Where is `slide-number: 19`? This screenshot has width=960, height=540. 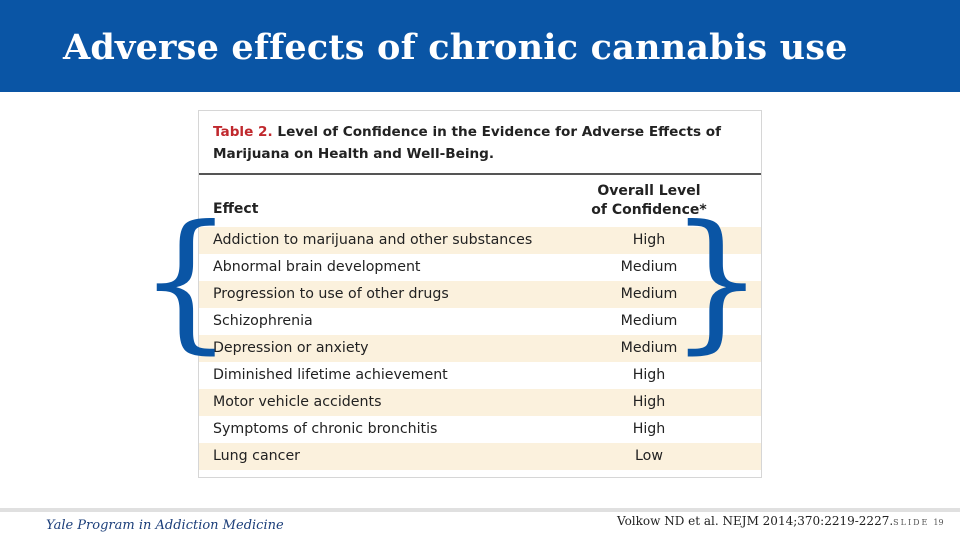 slide-number: 19 is located at coordinates (938, 522).